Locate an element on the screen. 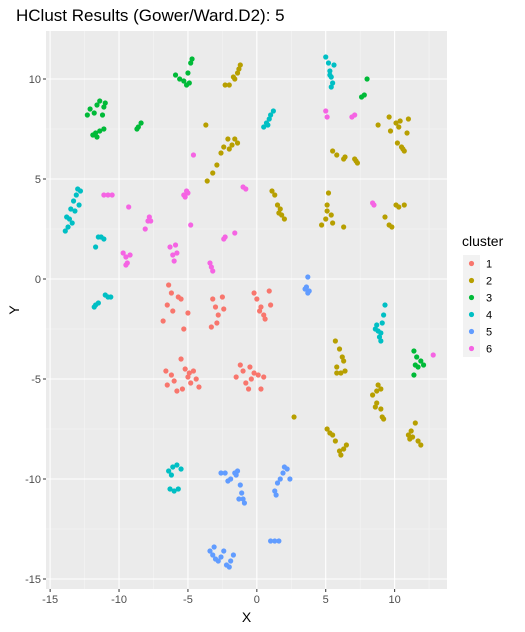  y-tick-label: 10 is located at coordinates (35, 80).